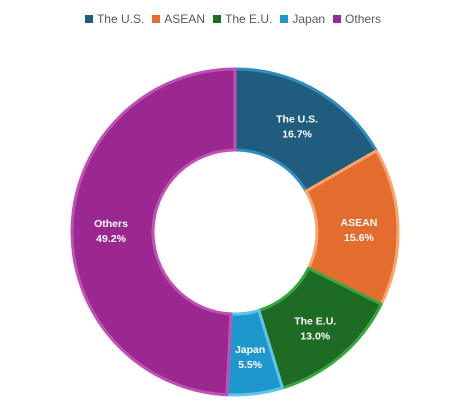 This screenshot has height=410, width=466. Describe the element at coordinates (359, 230) in the screenshot. I see `slice-label-asean: ASEAN 15.6%` at that location.